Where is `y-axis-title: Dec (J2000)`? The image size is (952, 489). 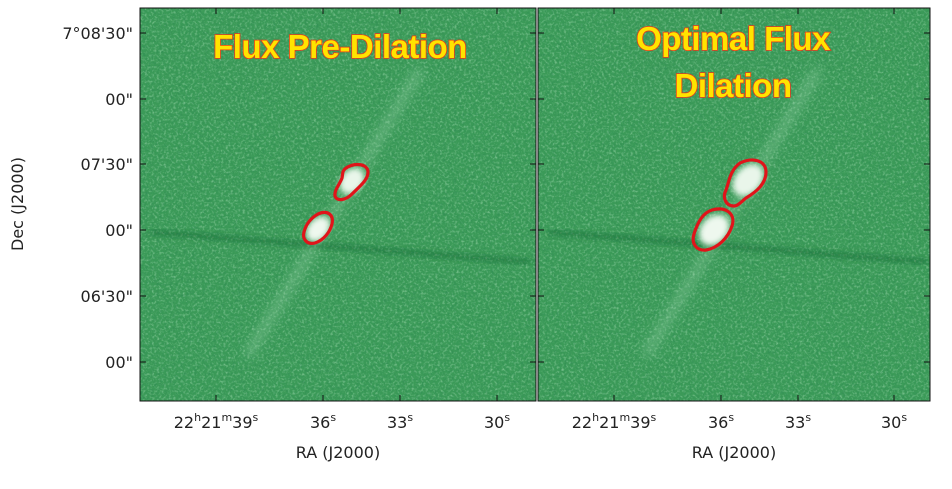 y-axis-title: Dec (J2000) is located at coordinates (17, 204).